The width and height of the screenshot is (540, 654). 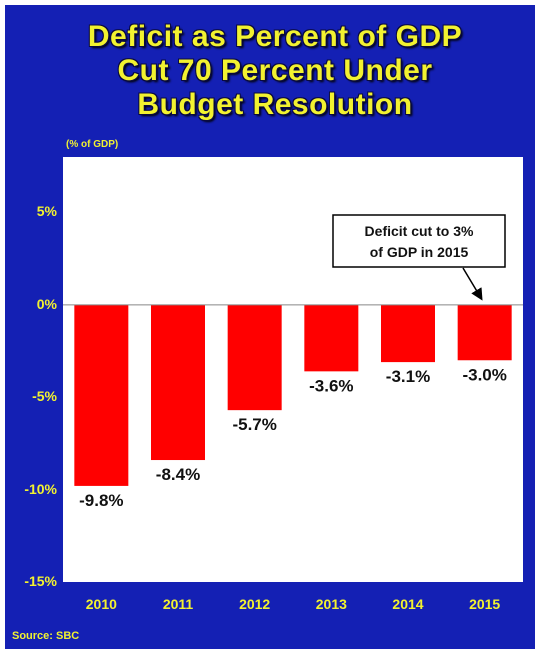 I want to click on y-tick-label: -10%, so click(x=40, y=488).